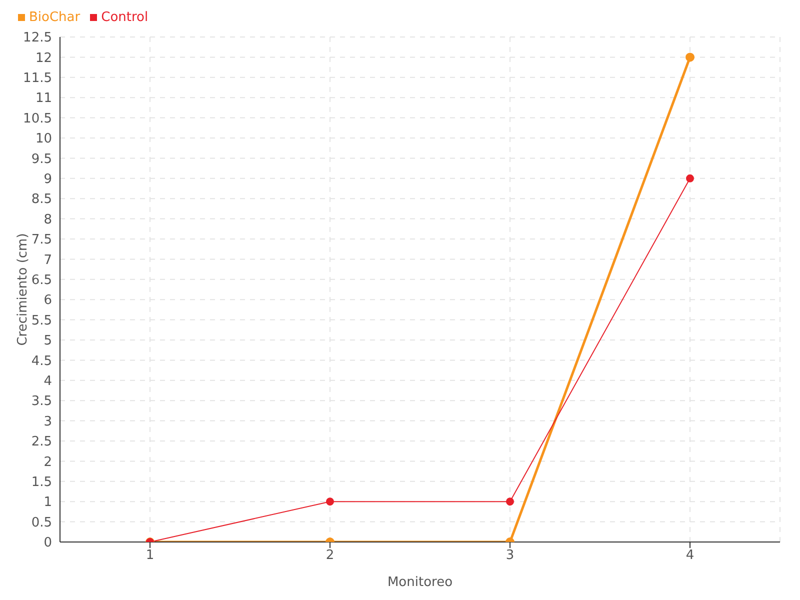  I want to click on y-tick-label: 1.5, so click(41, 482).